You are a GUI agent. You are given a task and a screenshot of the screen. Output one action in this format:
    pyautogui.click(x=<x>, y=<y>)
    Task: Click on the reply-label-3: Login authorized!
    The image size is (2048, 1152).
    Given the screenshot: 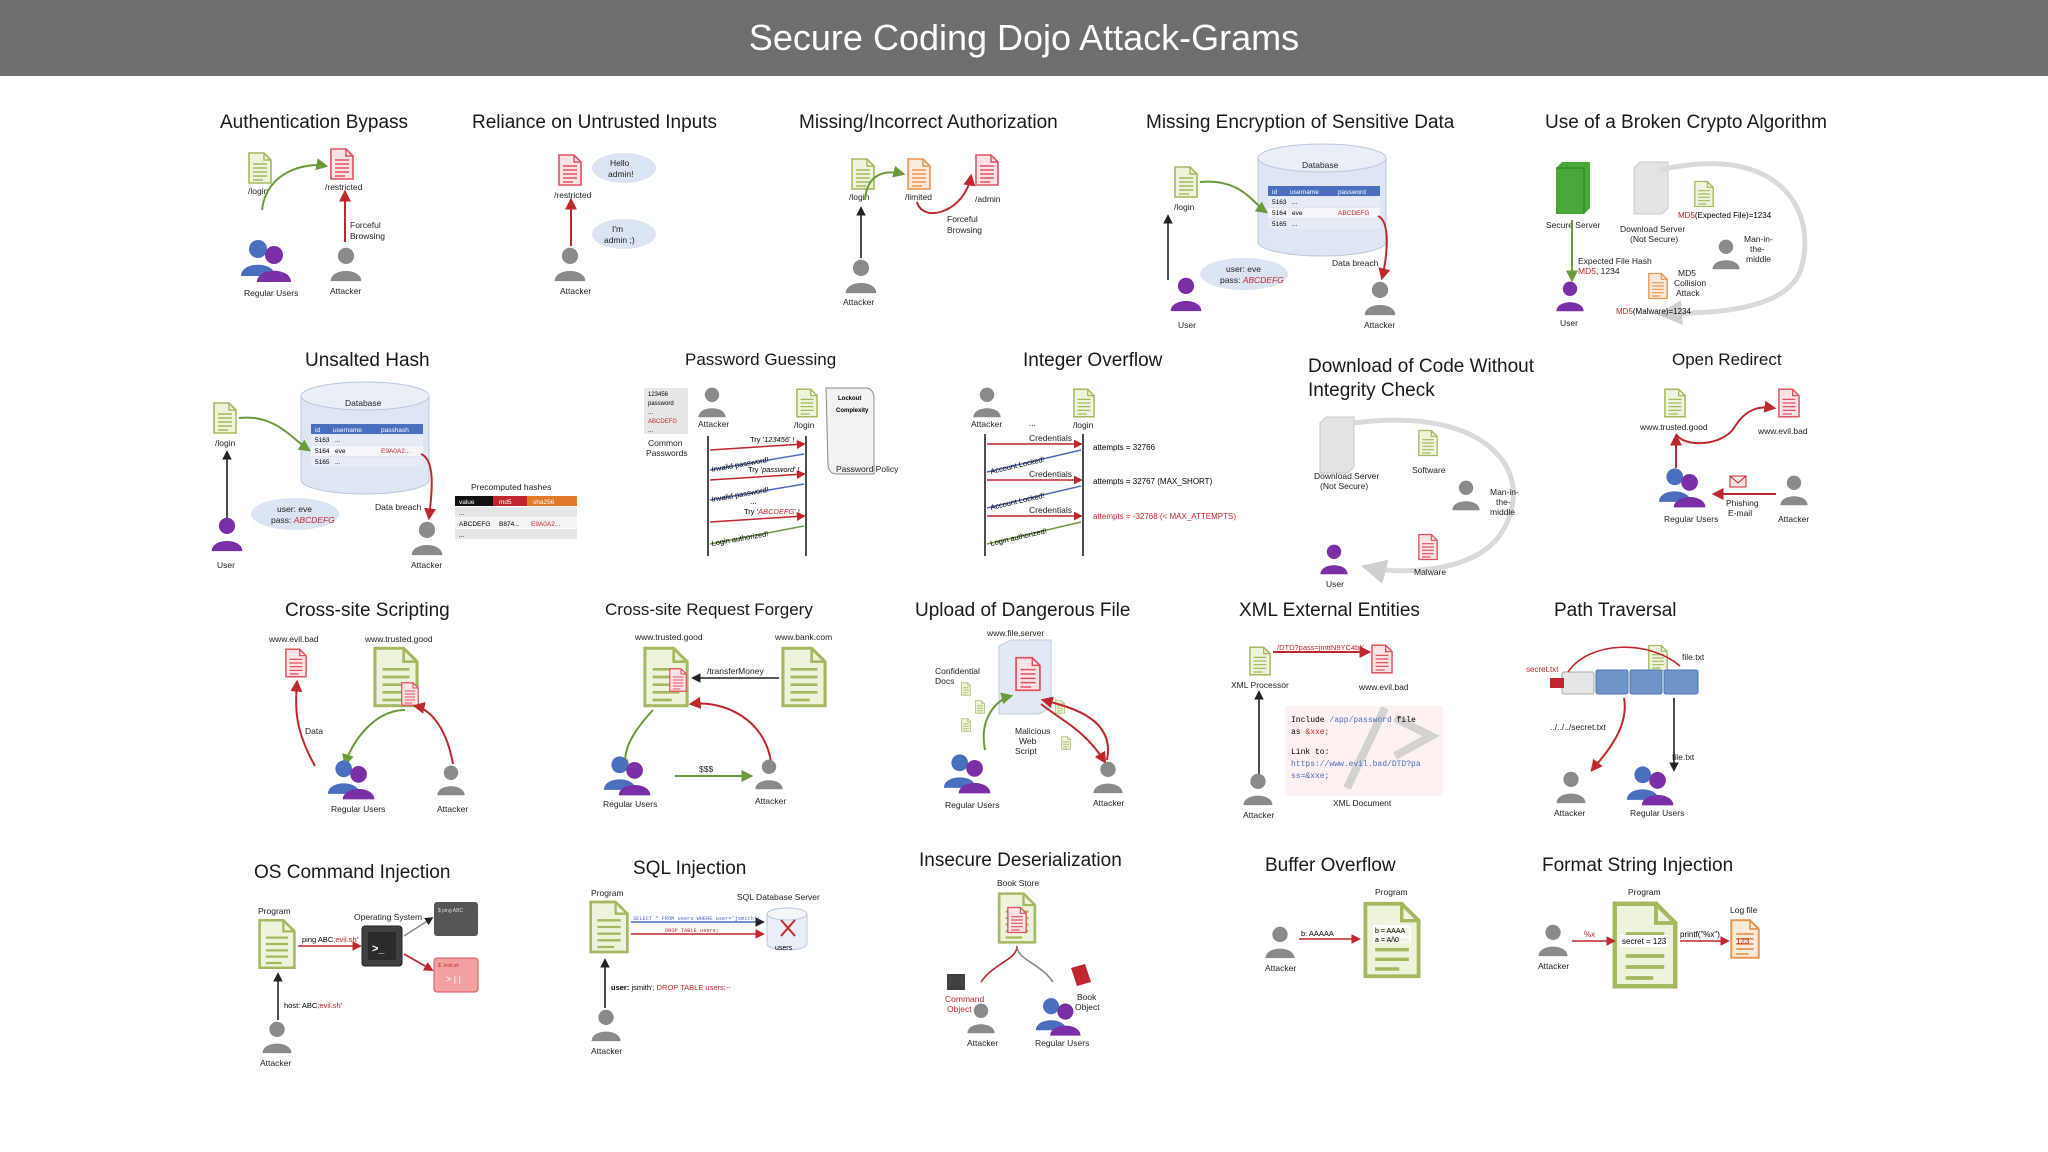 What is the action you would take?
    pyautogui.click(x=740, y=538)
    